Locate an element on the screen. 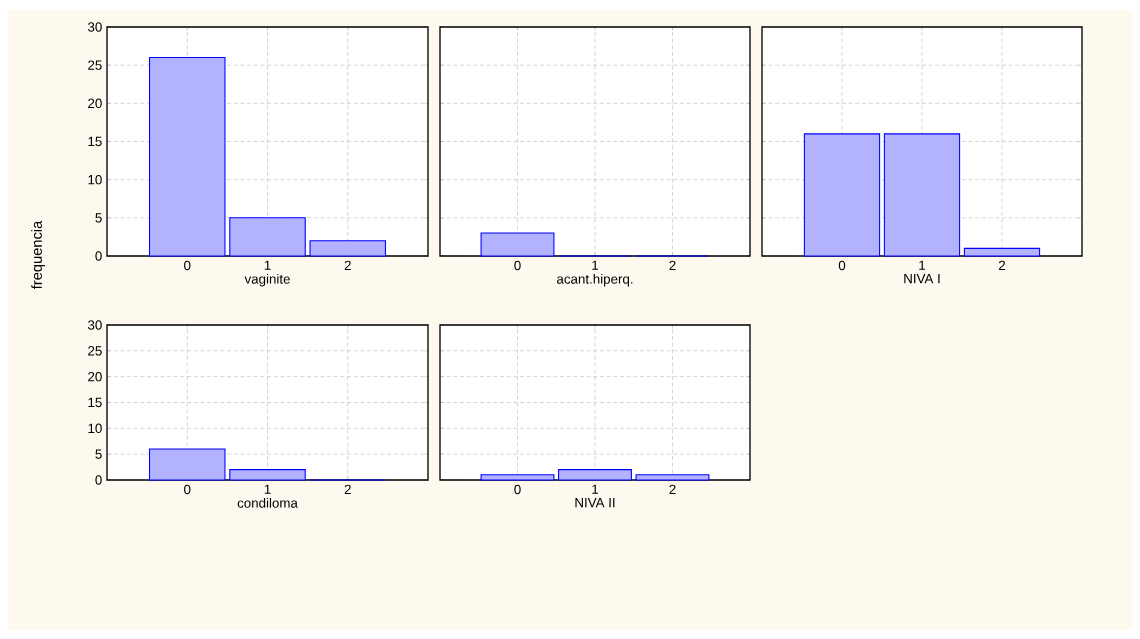 The height and width of the screenshot is (639, 1140). x-axis-title: condiloma is located at coordinates (267, 502).